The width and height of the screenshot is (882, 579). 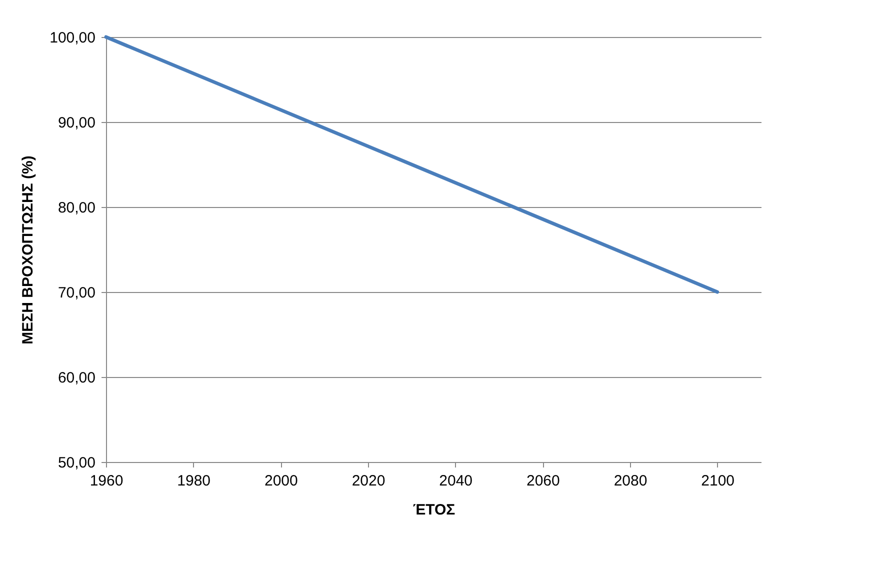 I want to click on y-tick-label: 60,00, so click(x=77, y=378).